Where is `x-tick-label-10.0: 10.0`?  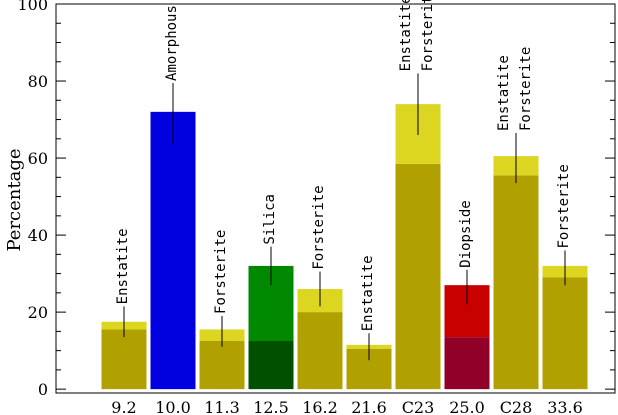 x-tick-label-10.0: 10.0 is located at coordinates (173, 406).